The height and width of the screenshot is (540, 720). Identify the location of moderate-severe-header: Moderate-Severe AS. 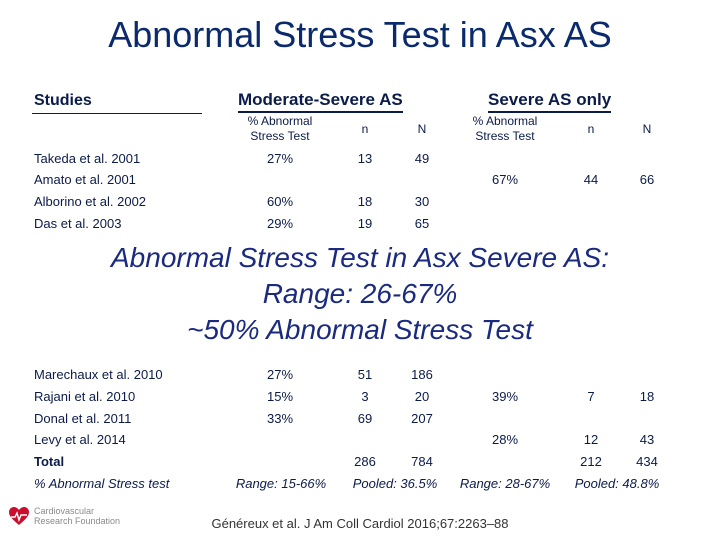
(320, 101).